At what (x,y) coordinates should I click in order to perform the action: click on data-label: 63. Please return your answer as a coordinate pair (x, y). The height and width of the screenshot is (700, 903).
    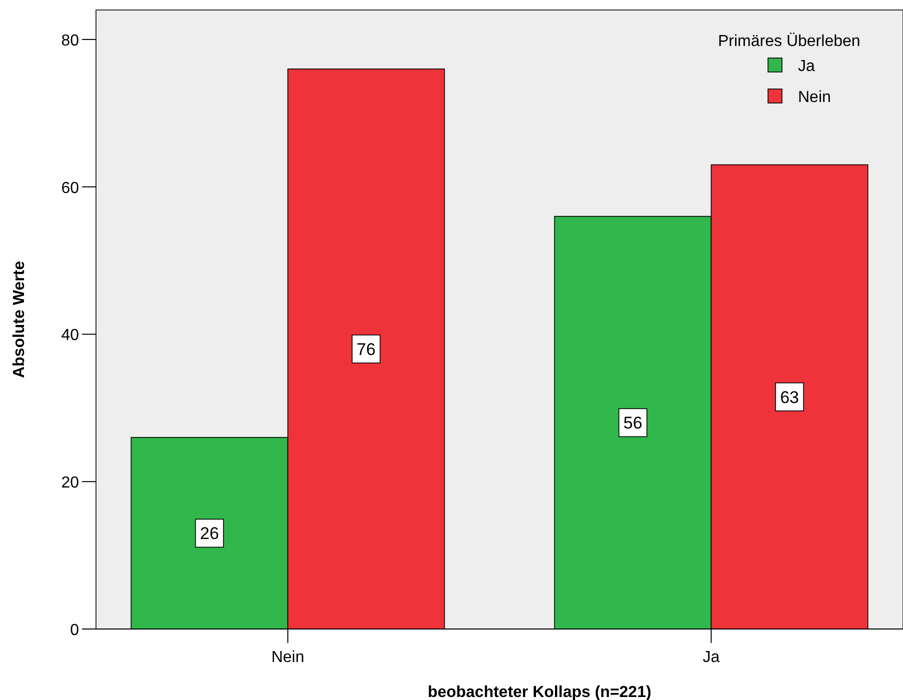
    Looking at the image, I should click on (789, 397).